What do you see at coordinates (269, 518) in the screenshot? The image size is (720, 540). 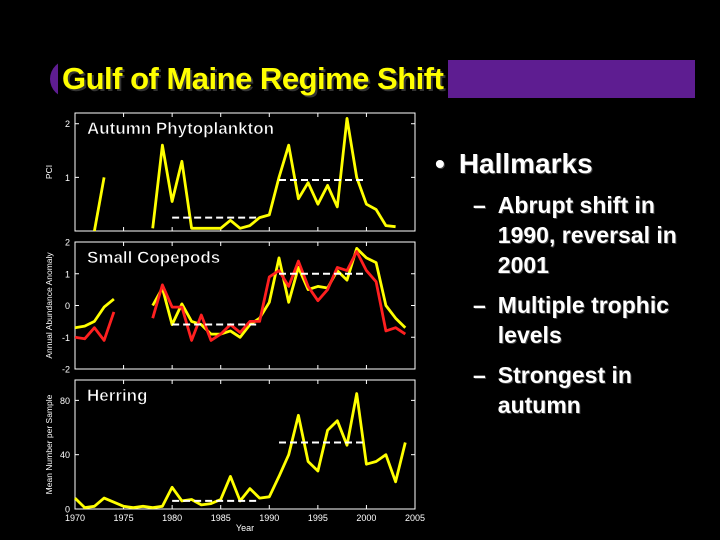 I see `x-tick-label: 1990` at bounding box center [269, 518].